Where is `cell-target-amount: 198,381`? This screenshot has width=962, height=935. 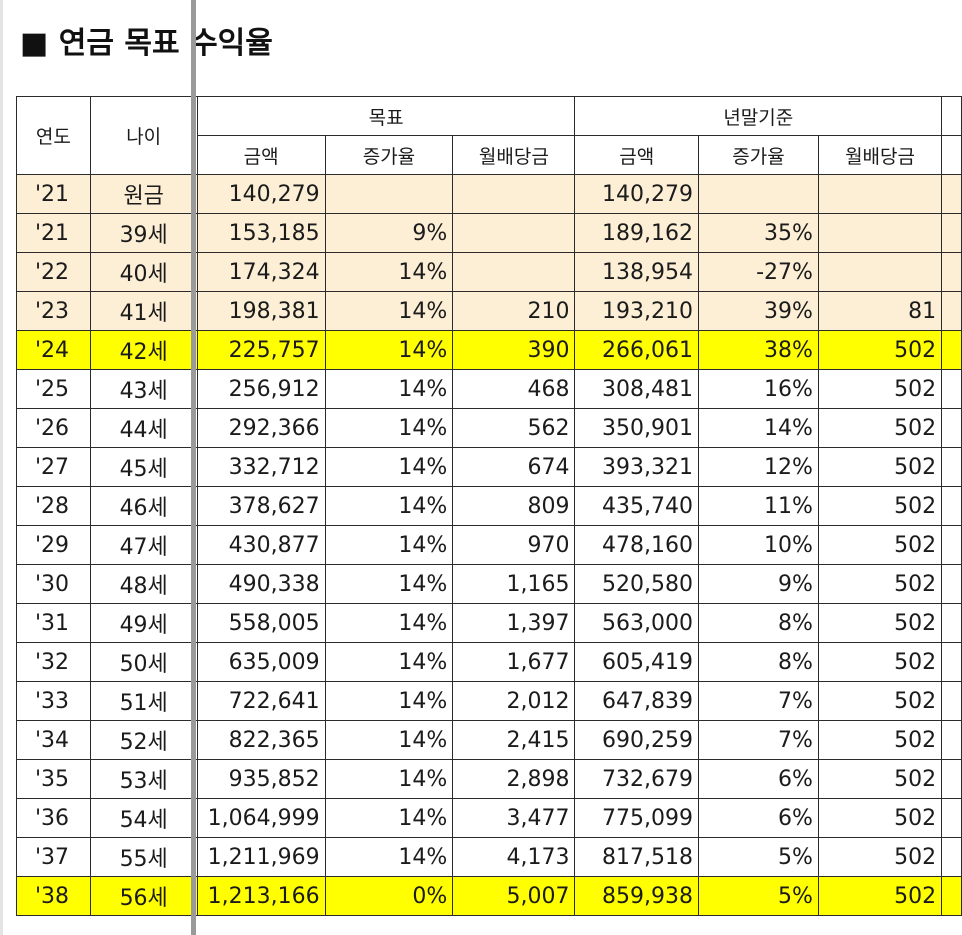
cell-target-amount: 198,381 is located at coordinates (261, 311).